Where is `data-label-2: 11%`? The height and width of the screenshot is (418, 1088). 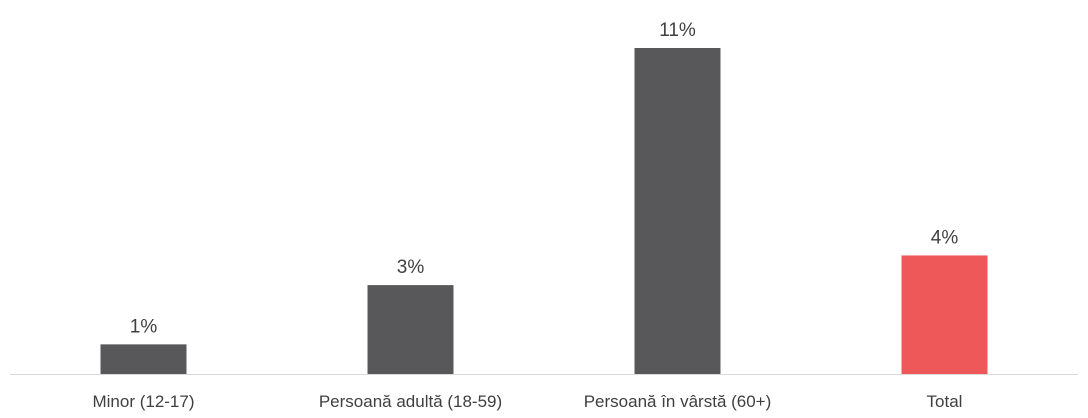 data-label-2: 11% is located at coordinates (677, 30).